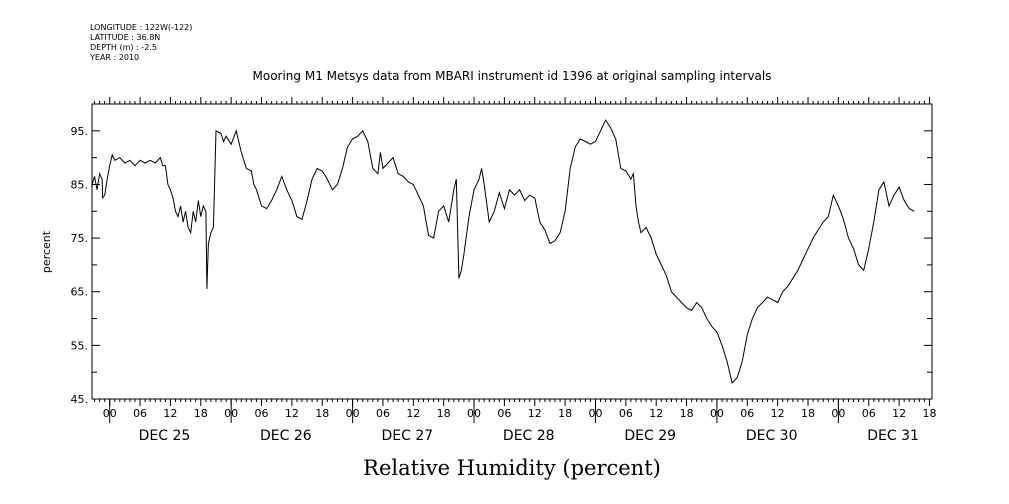 The width and height of the screenshot is (1009, 504). Describe the element at coordinates (165, 436) in the screenshot. I see `day-label: DEC 25` at that location.